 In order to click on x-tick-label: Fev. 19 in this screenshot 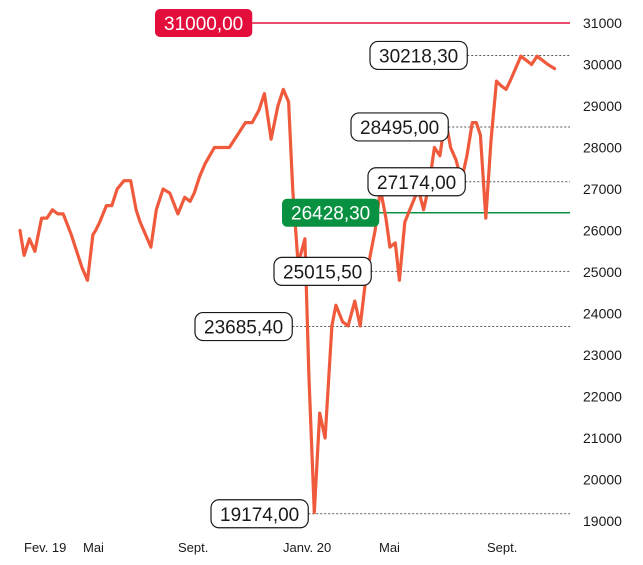, I will do `click(45, 547)`.